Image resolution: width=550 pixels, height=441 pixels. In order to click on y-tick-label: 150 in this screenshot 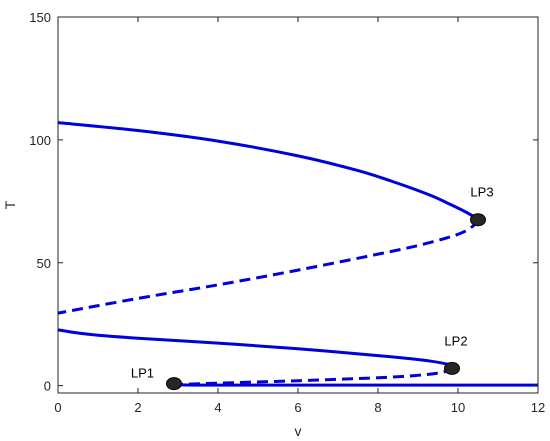, I will do `click(40, 17)`.